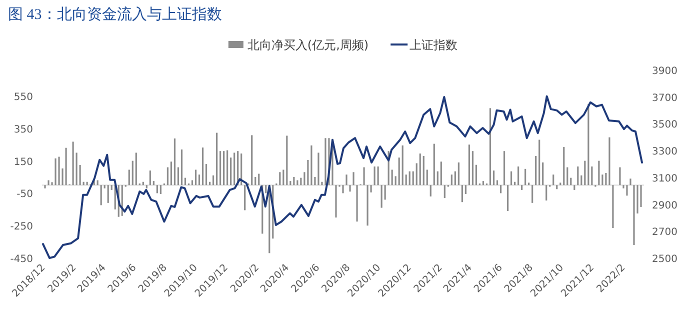  I want to click on y2-tick-label: 3500, so click(665, 125).